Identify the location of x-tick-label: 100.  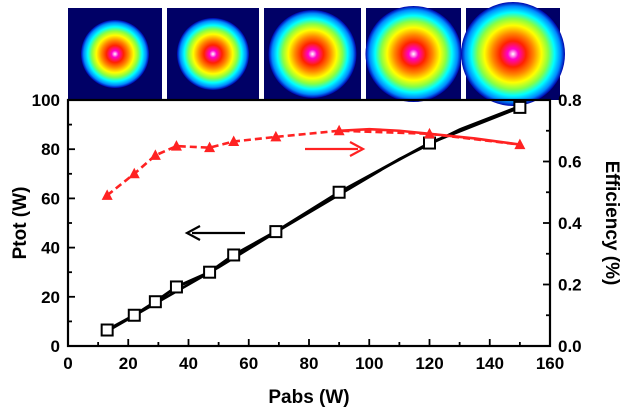
(369, 363).